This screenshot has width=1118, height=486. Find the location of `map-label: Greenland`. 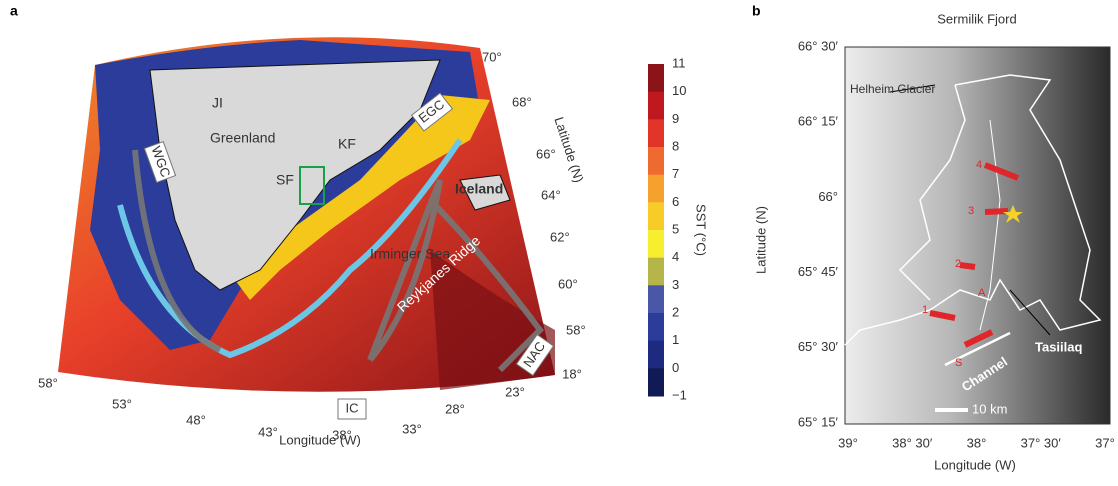

map-label: Greenland is located at coordinates (242, 138).